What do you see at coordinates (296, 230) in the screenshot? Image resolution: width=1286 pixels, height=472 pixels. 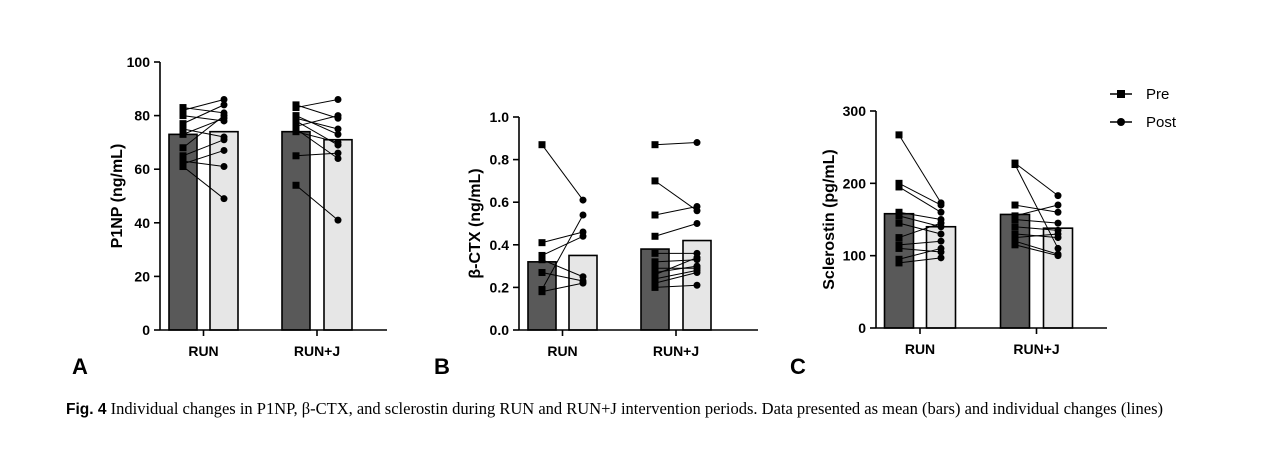 I see `bar-pre-run-plus-j` at bounding box center [296, 230].